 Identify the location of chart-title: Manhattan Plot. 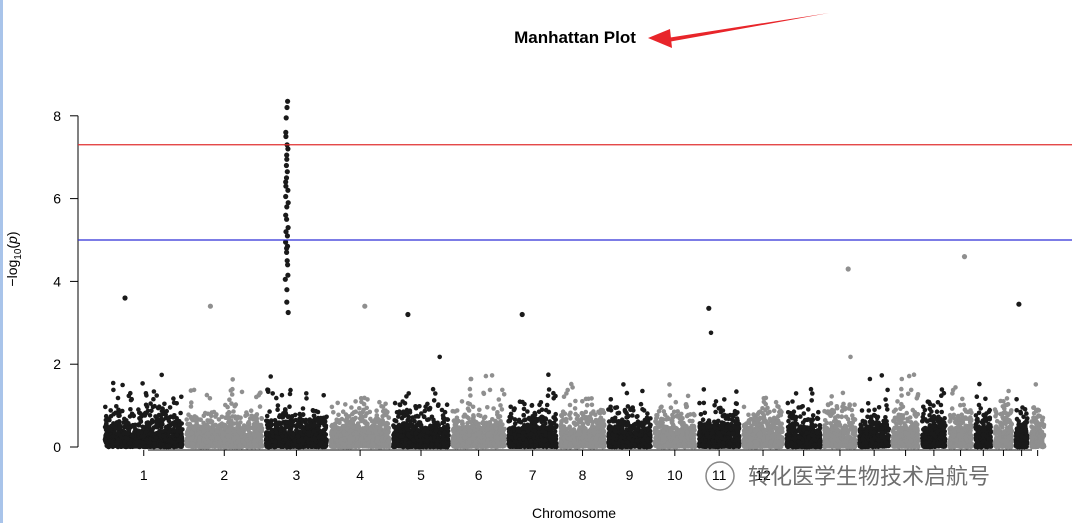
(575, 37).